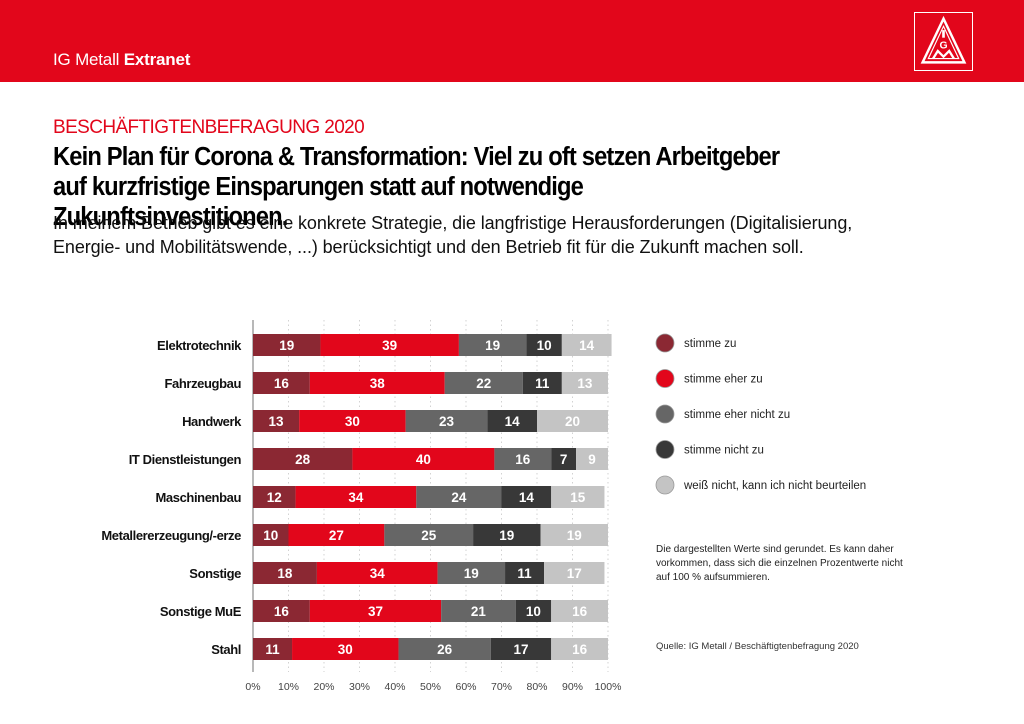  Describe the element at coordinates (199, 345) in the screenshot. I see `category-label: Elektrotechnik` at that location.